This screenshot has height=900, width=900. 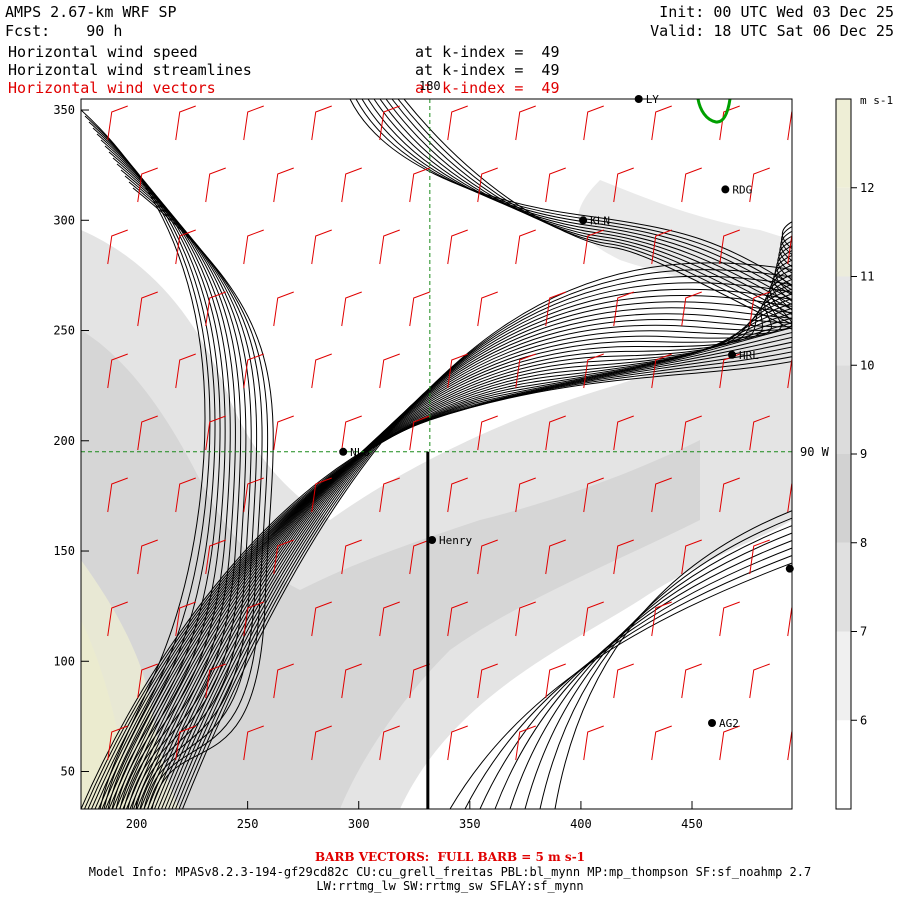 What do you see at coordinates (64, 220) in the screenshot?
I see `y-tick-label: 300` at bounding box center [64, 220].